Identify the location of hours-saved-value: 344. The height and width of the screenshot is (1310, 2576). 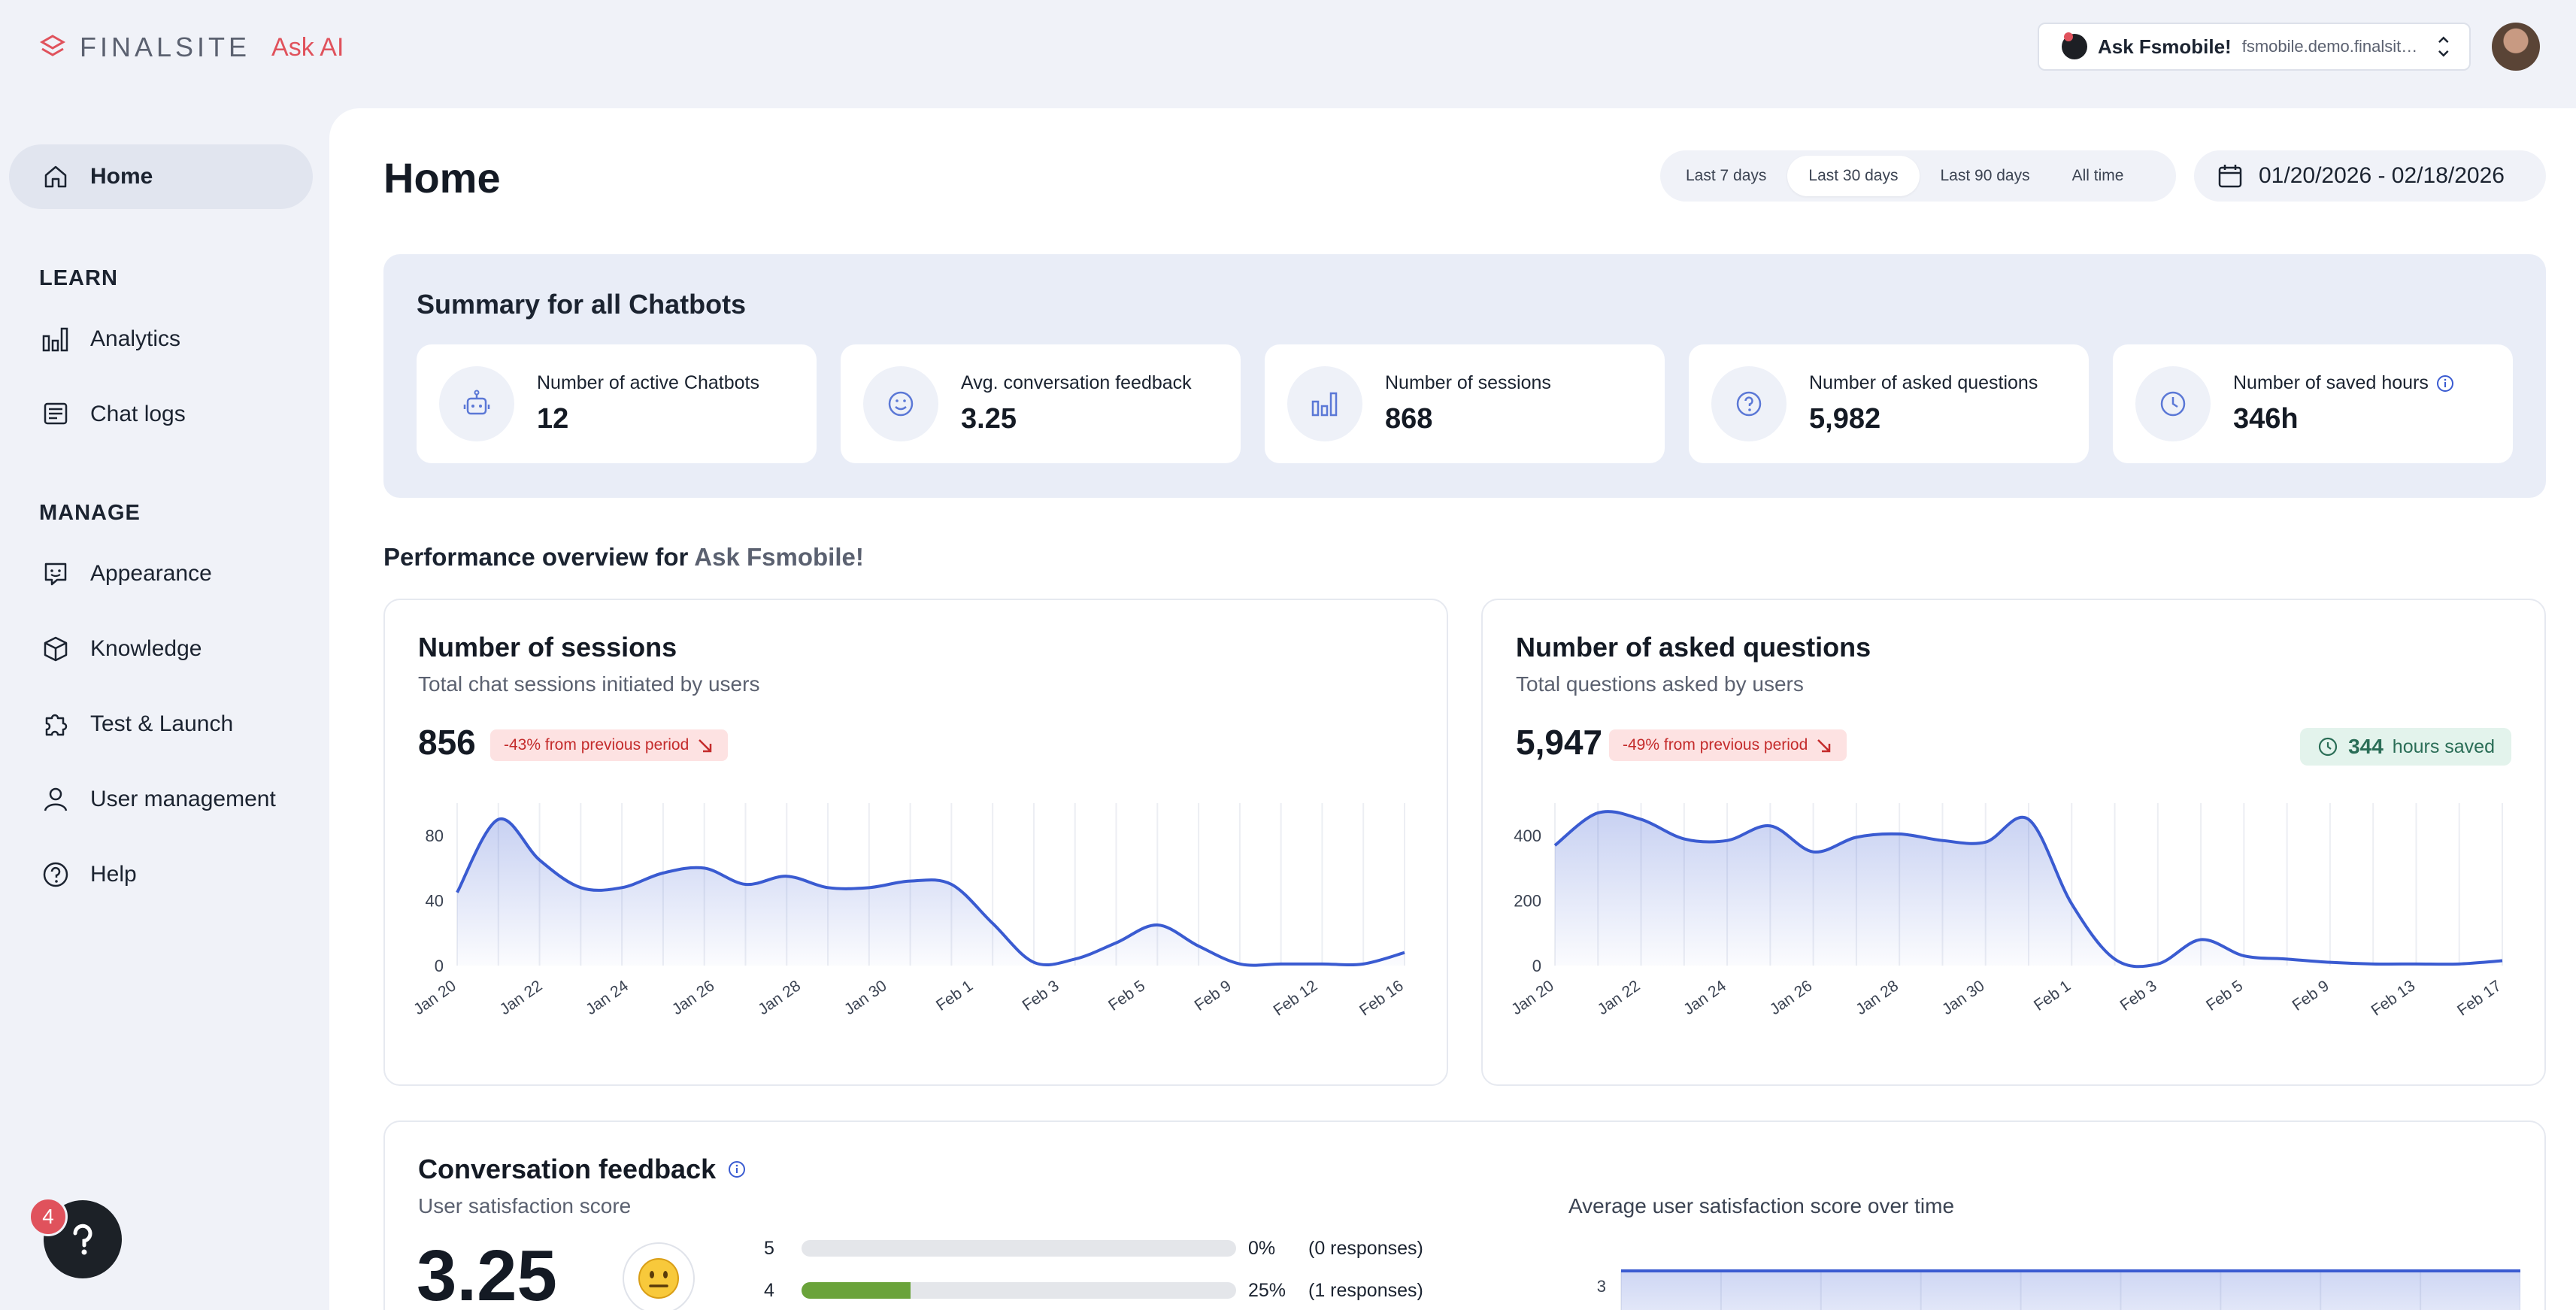
(2366, 747).